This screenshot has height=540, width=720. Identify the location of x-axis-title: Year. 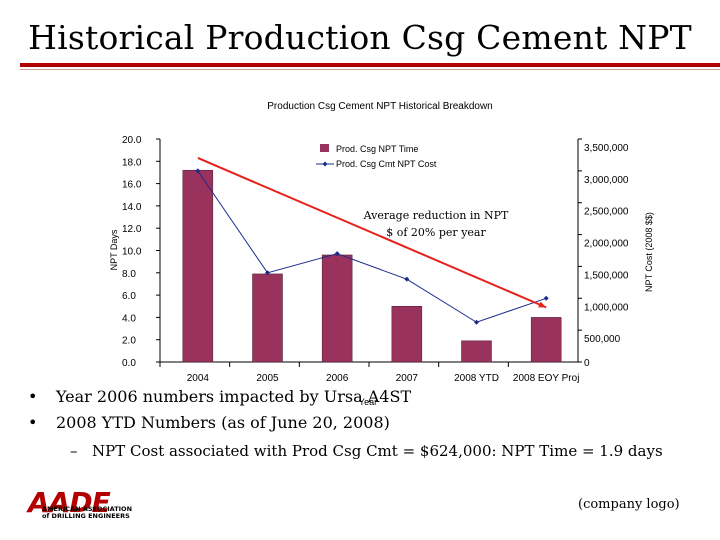
(368, 402).